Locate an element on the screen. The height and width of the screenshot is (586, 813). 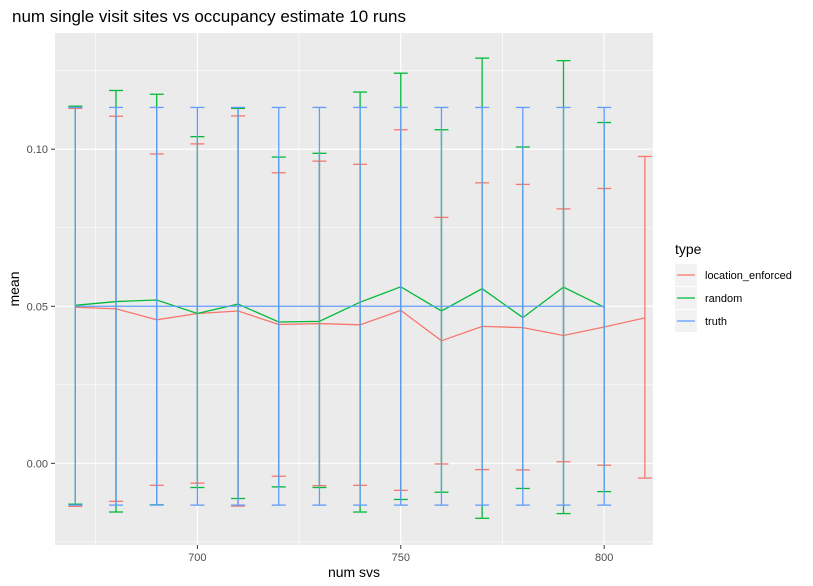
legend-label-random: random is located at coordinates (723, 299).